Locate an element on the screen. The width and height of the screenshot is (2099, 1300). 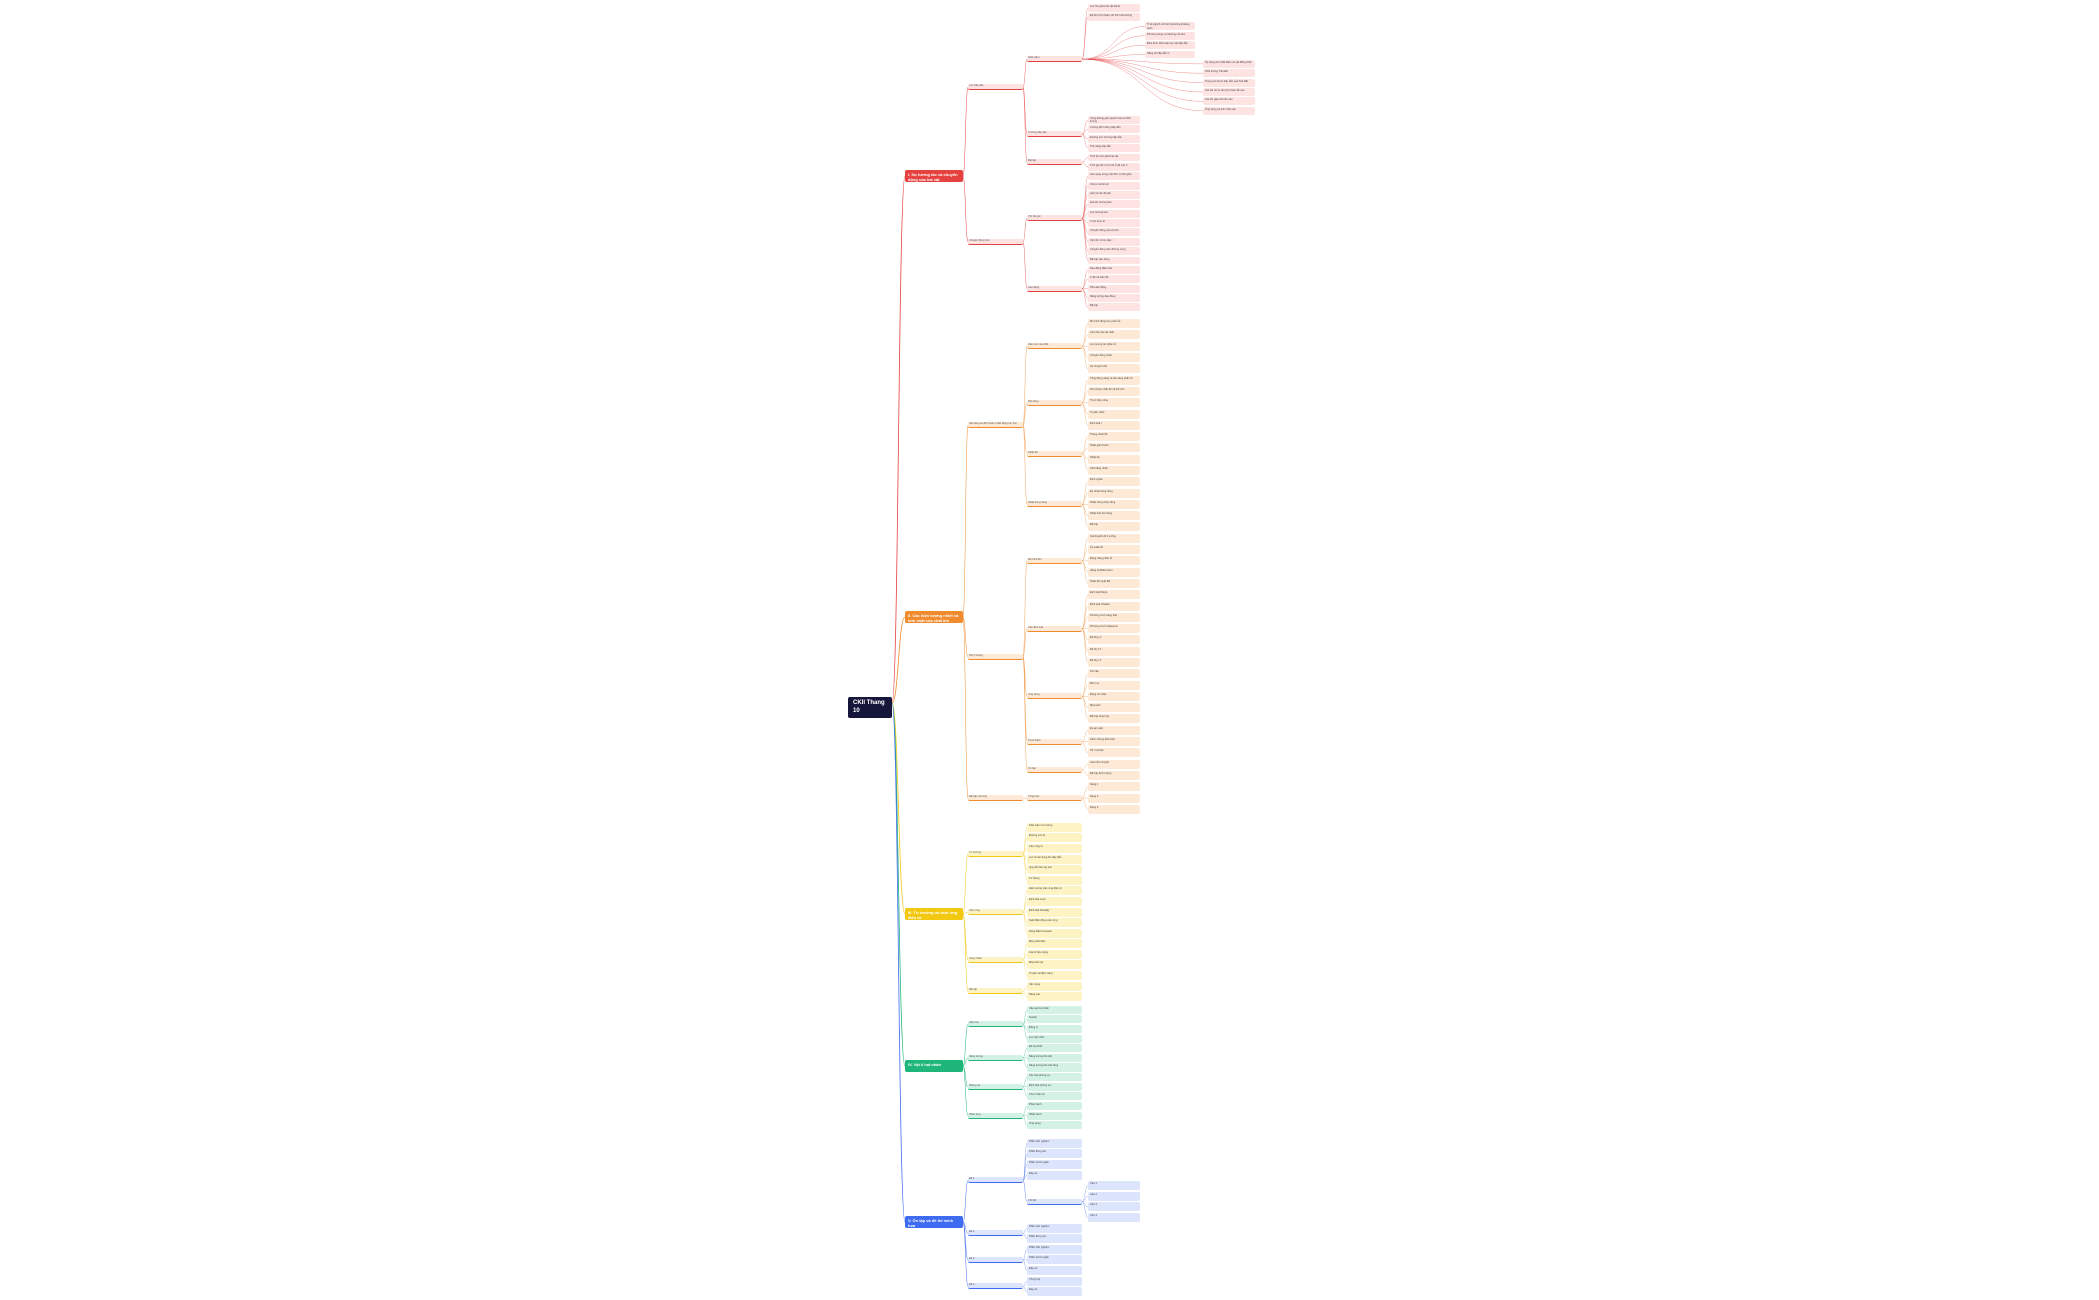
leaf-node: Đồ thị V-T is located at coordinates (1114, 651).